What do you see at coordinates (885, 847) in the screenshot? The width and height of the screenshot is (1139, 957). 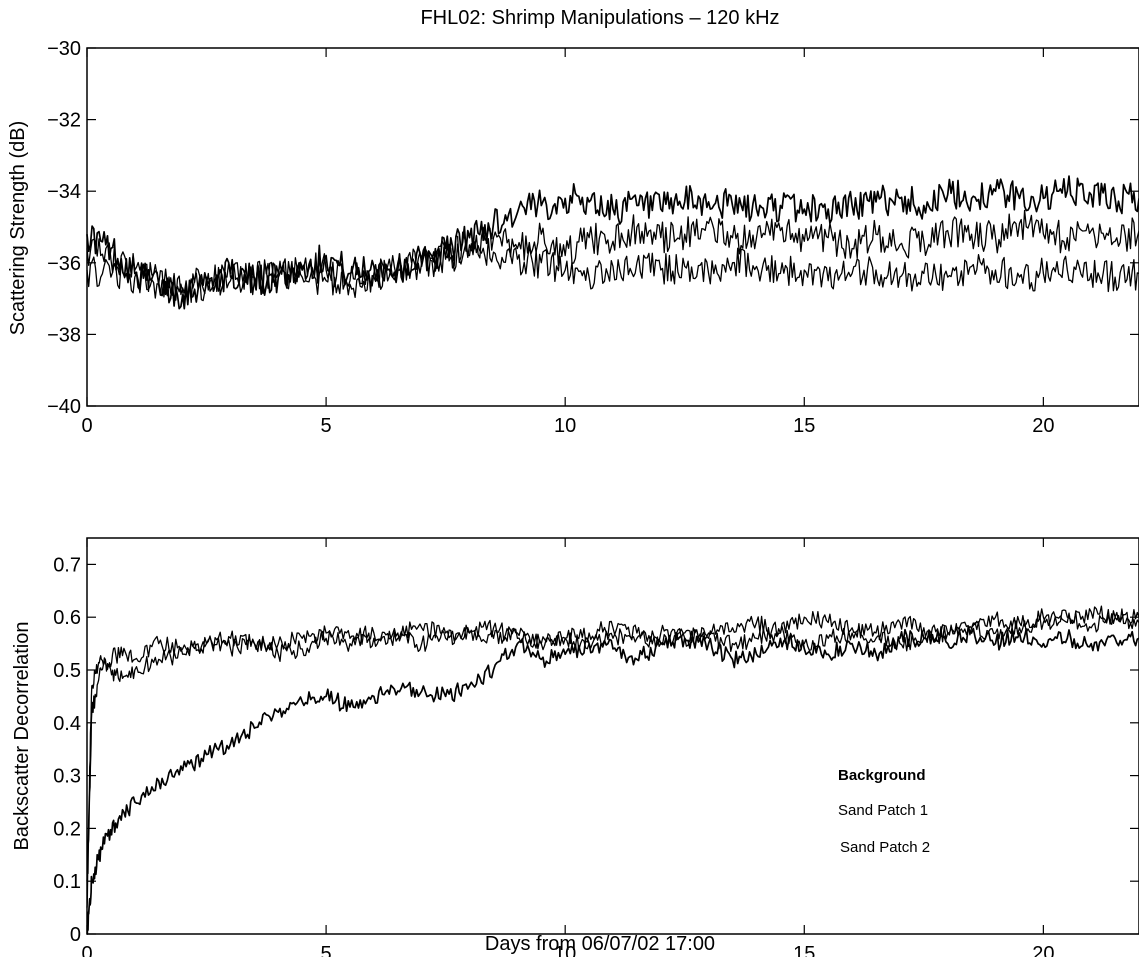 I see `legend-item-sand-patch-2: Sand Patch 2` at bounding box center [885, 847].